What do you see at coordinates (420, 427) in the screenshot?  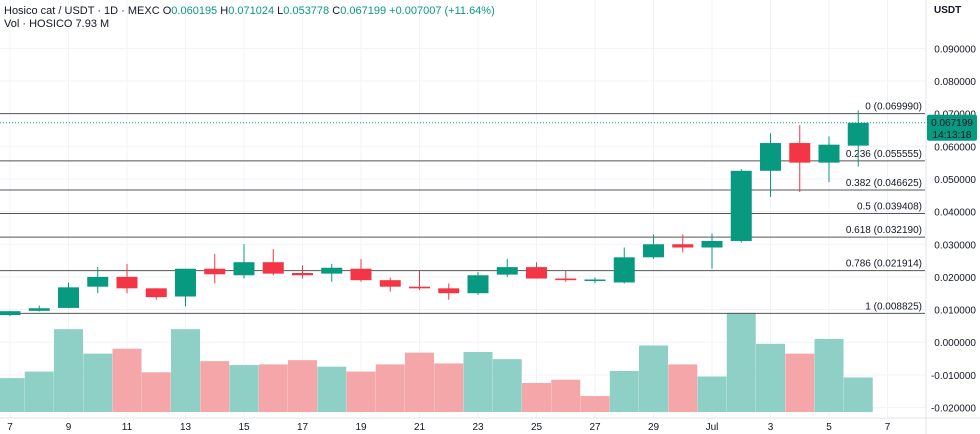 I see `time-tick-label: 21` at bounding box center [420, 427].